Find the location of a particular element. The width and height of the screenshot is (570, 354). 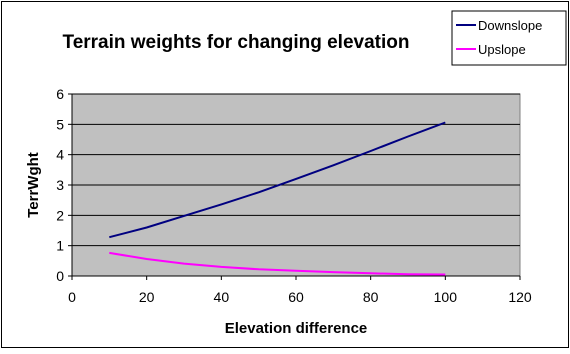

y-axis-label: TerrWght is located at coordinates (33, 185).